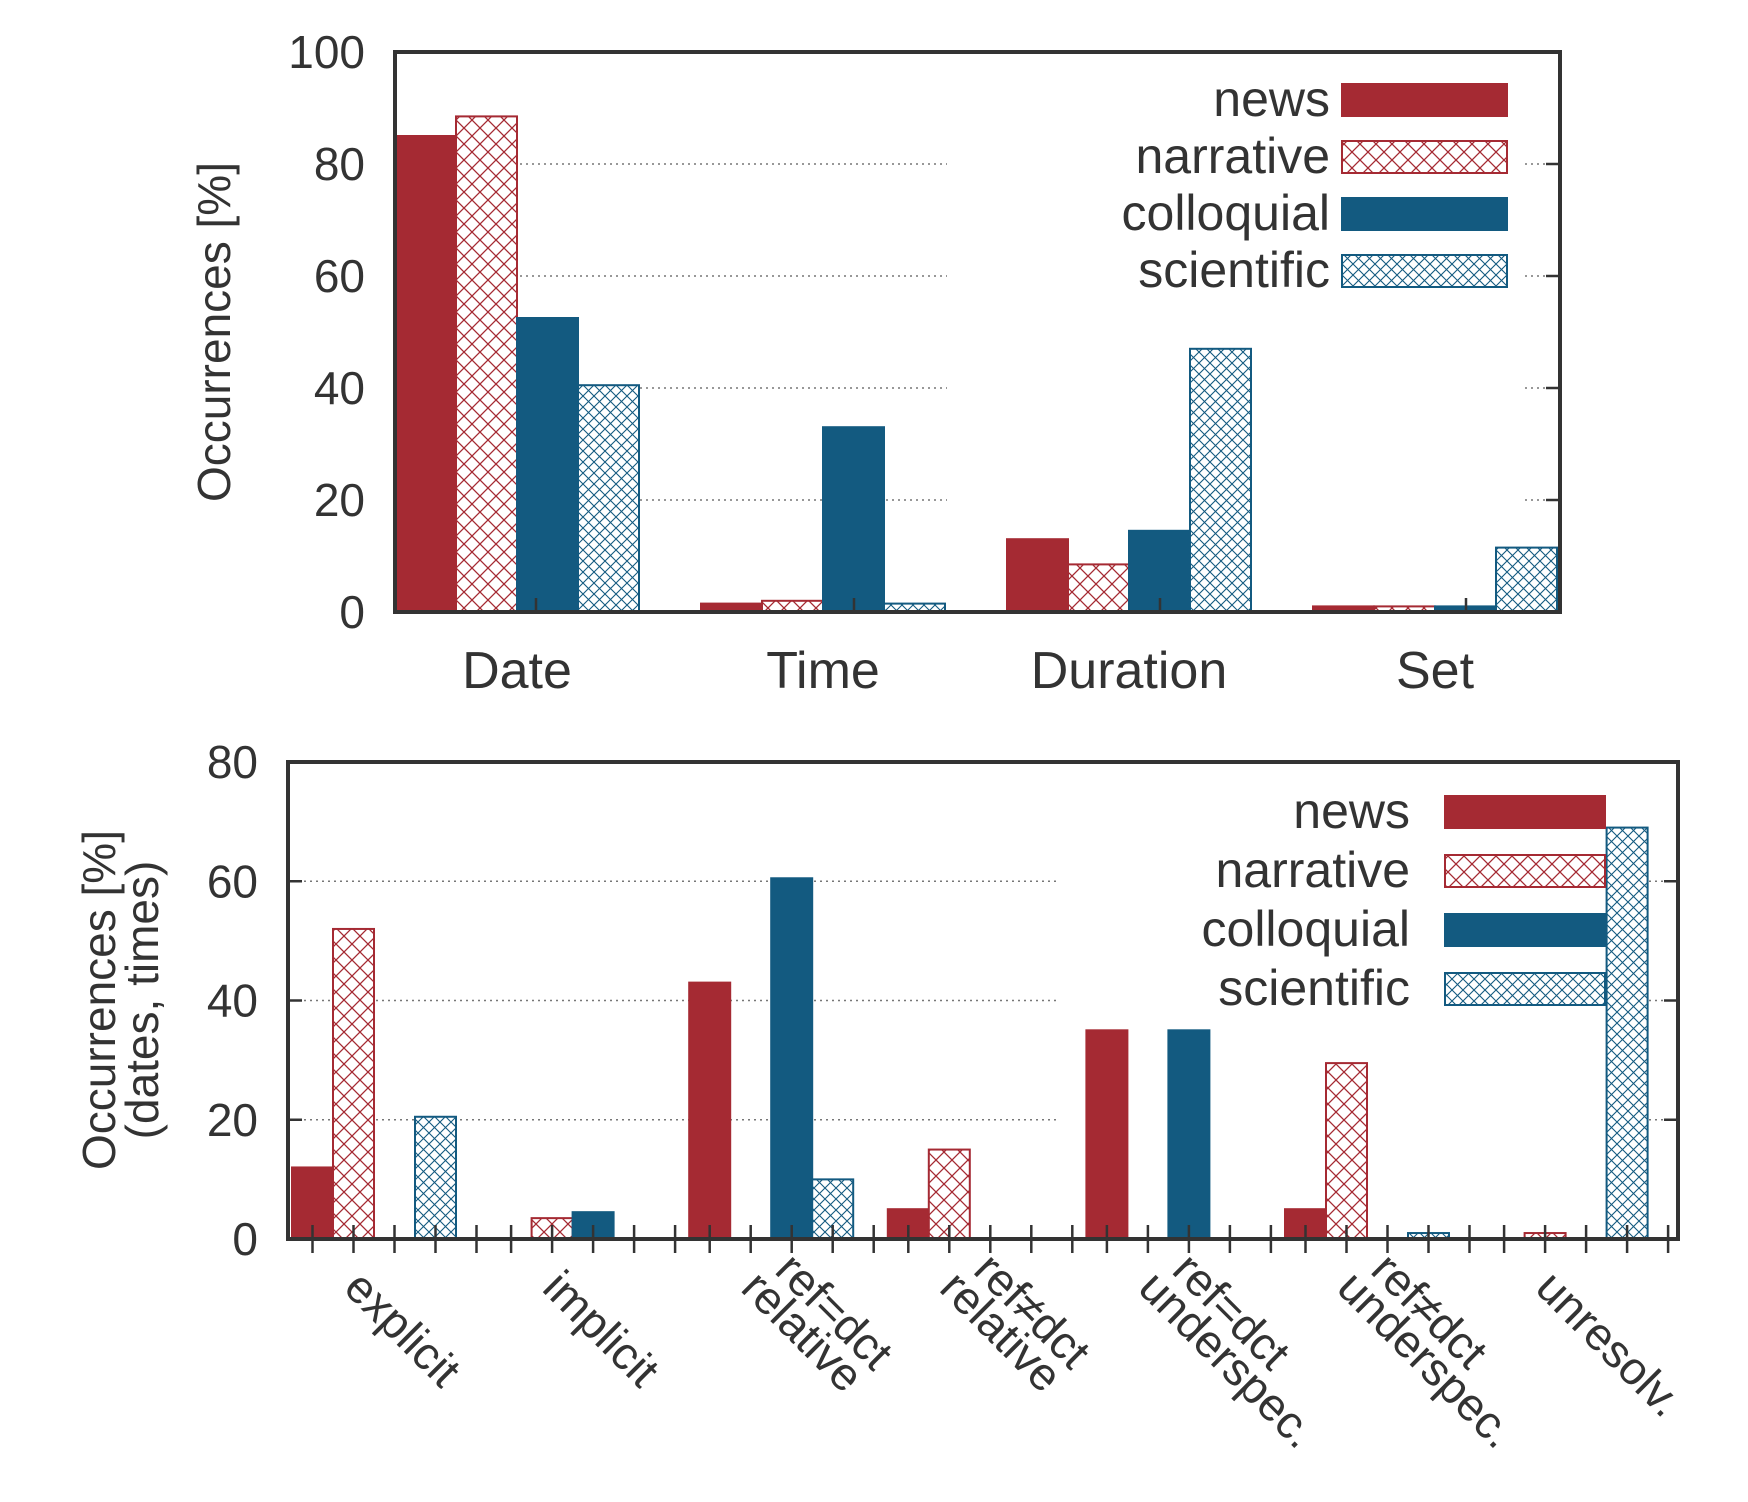 The width and height of the screenshot is (1748, 1502). What do you see at coordinates (1220, 480) in the screenshot?
I see `bar-scientific-duration` at bounding box center [1220, 480].